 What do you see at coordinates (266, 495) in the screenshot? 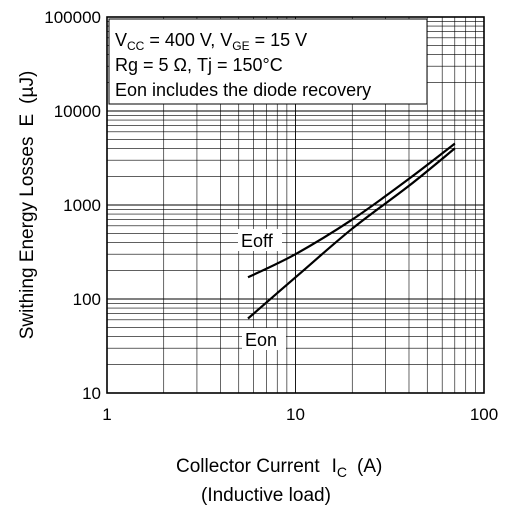
I see `x-axis-subtitle: (Inductive load)` at bounding box center [266, 495].